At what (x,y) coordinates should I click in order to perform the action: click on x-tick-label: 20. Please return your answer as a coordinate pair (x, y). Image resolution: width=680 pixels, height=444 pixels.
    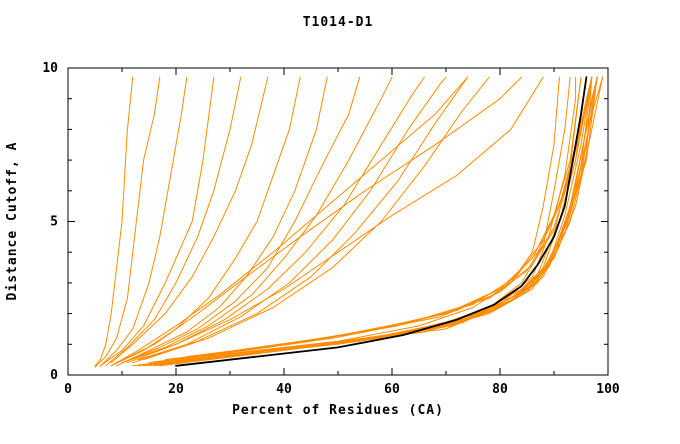
    Looking at the image, I should click on (176, 389).